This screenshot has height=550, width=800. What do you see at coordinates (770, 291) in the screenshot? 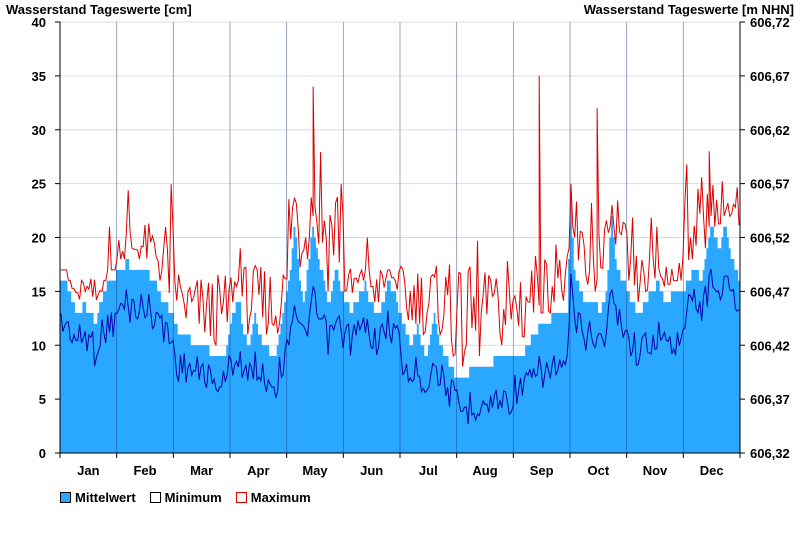
I see `y2-tick-label-3: 606,47` at bounding box center [770, 291].